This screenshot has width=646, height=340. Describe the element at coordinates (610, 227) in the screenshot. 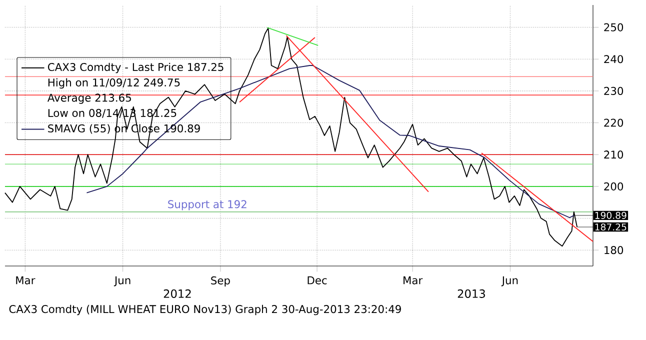

I see `annotation: 187.25` at that location.